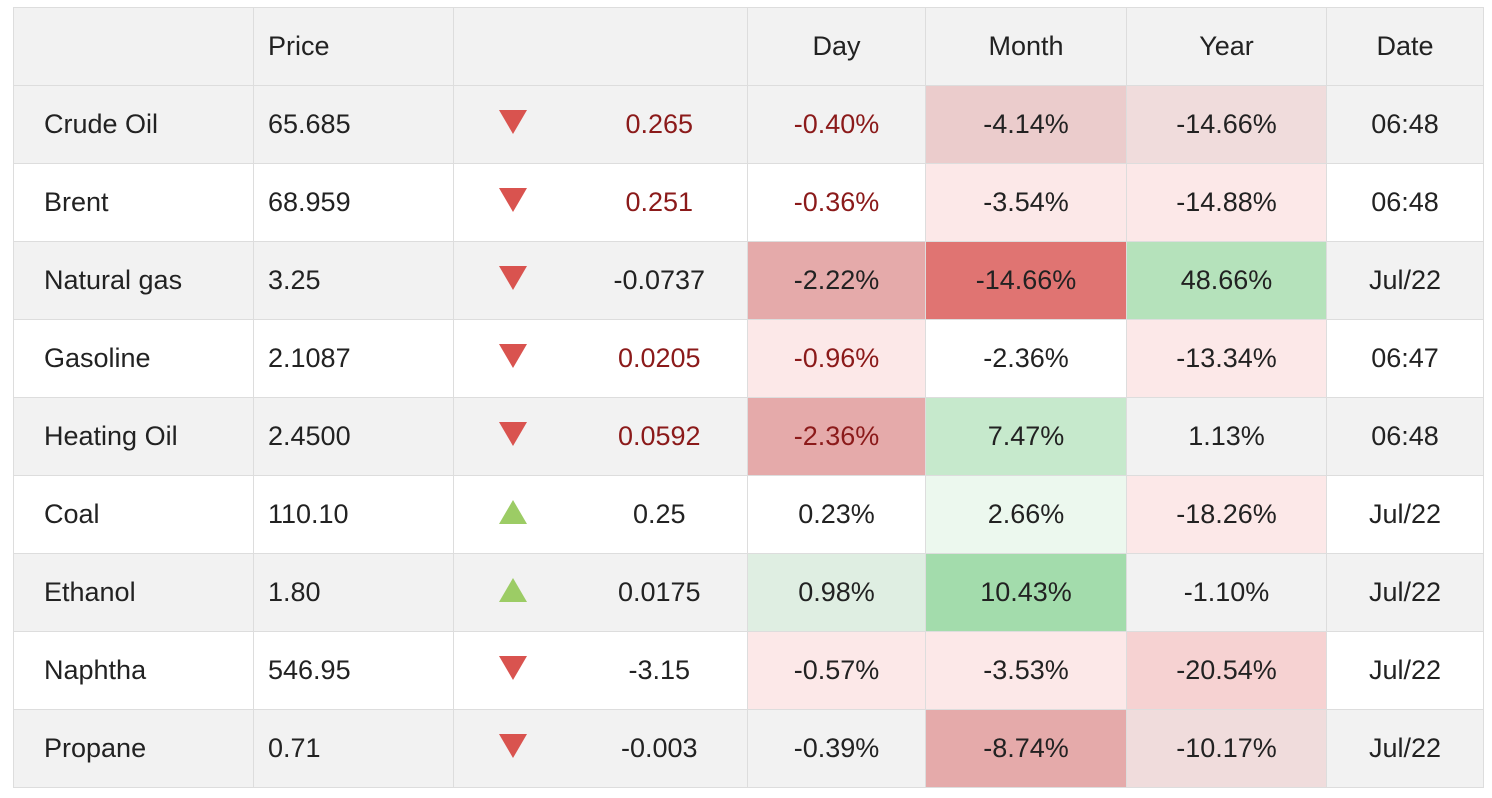 The image size is (1492, 798). Describe the element at coordinates (1026, 670) in the screenshot. I see `month-percent-cell: -3.53%` at that location.